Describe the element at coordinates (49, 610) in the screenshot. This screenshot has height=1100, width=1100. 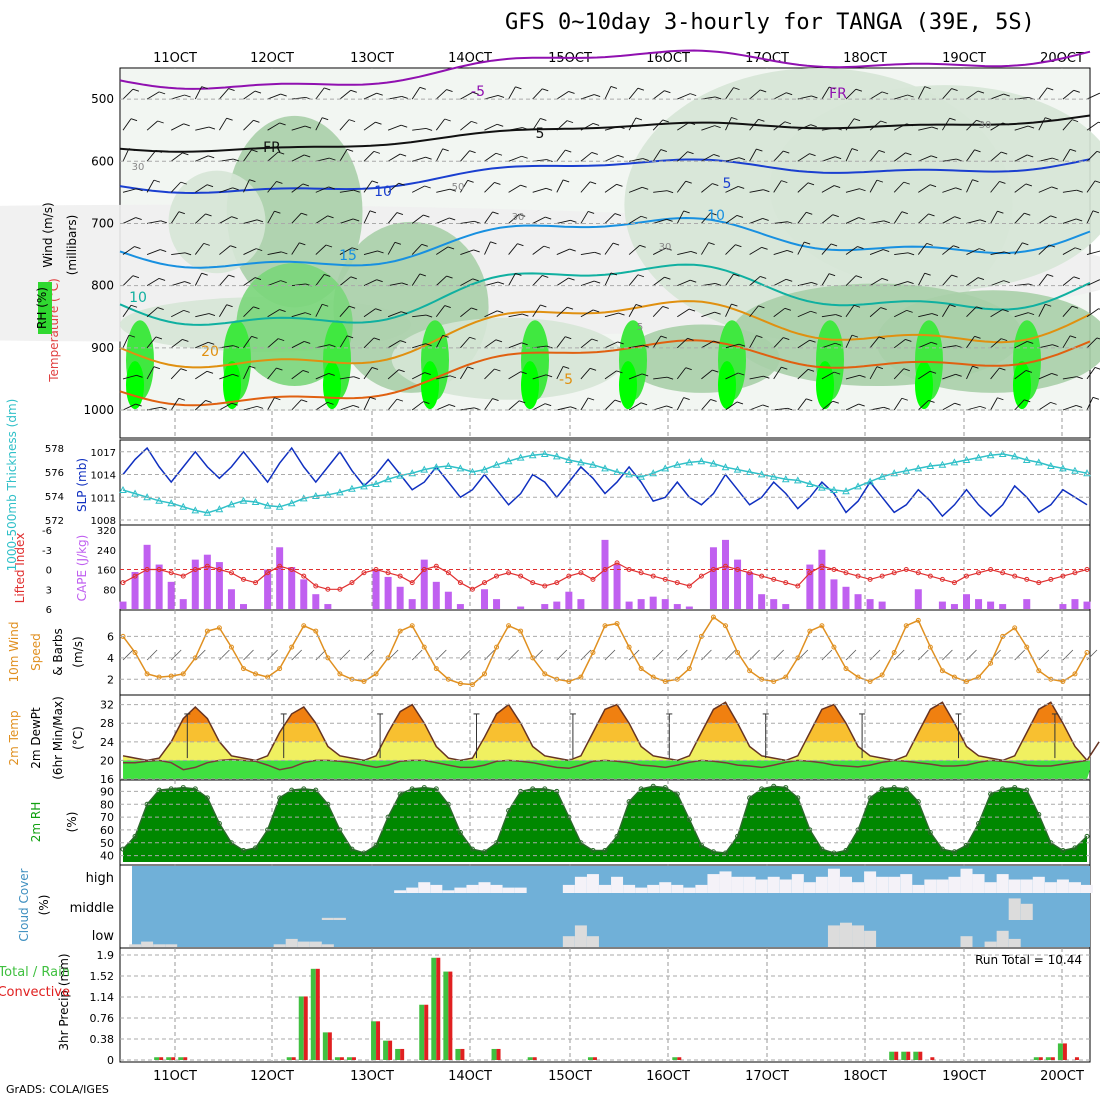
I see `li-tick-label: 6` at that location.